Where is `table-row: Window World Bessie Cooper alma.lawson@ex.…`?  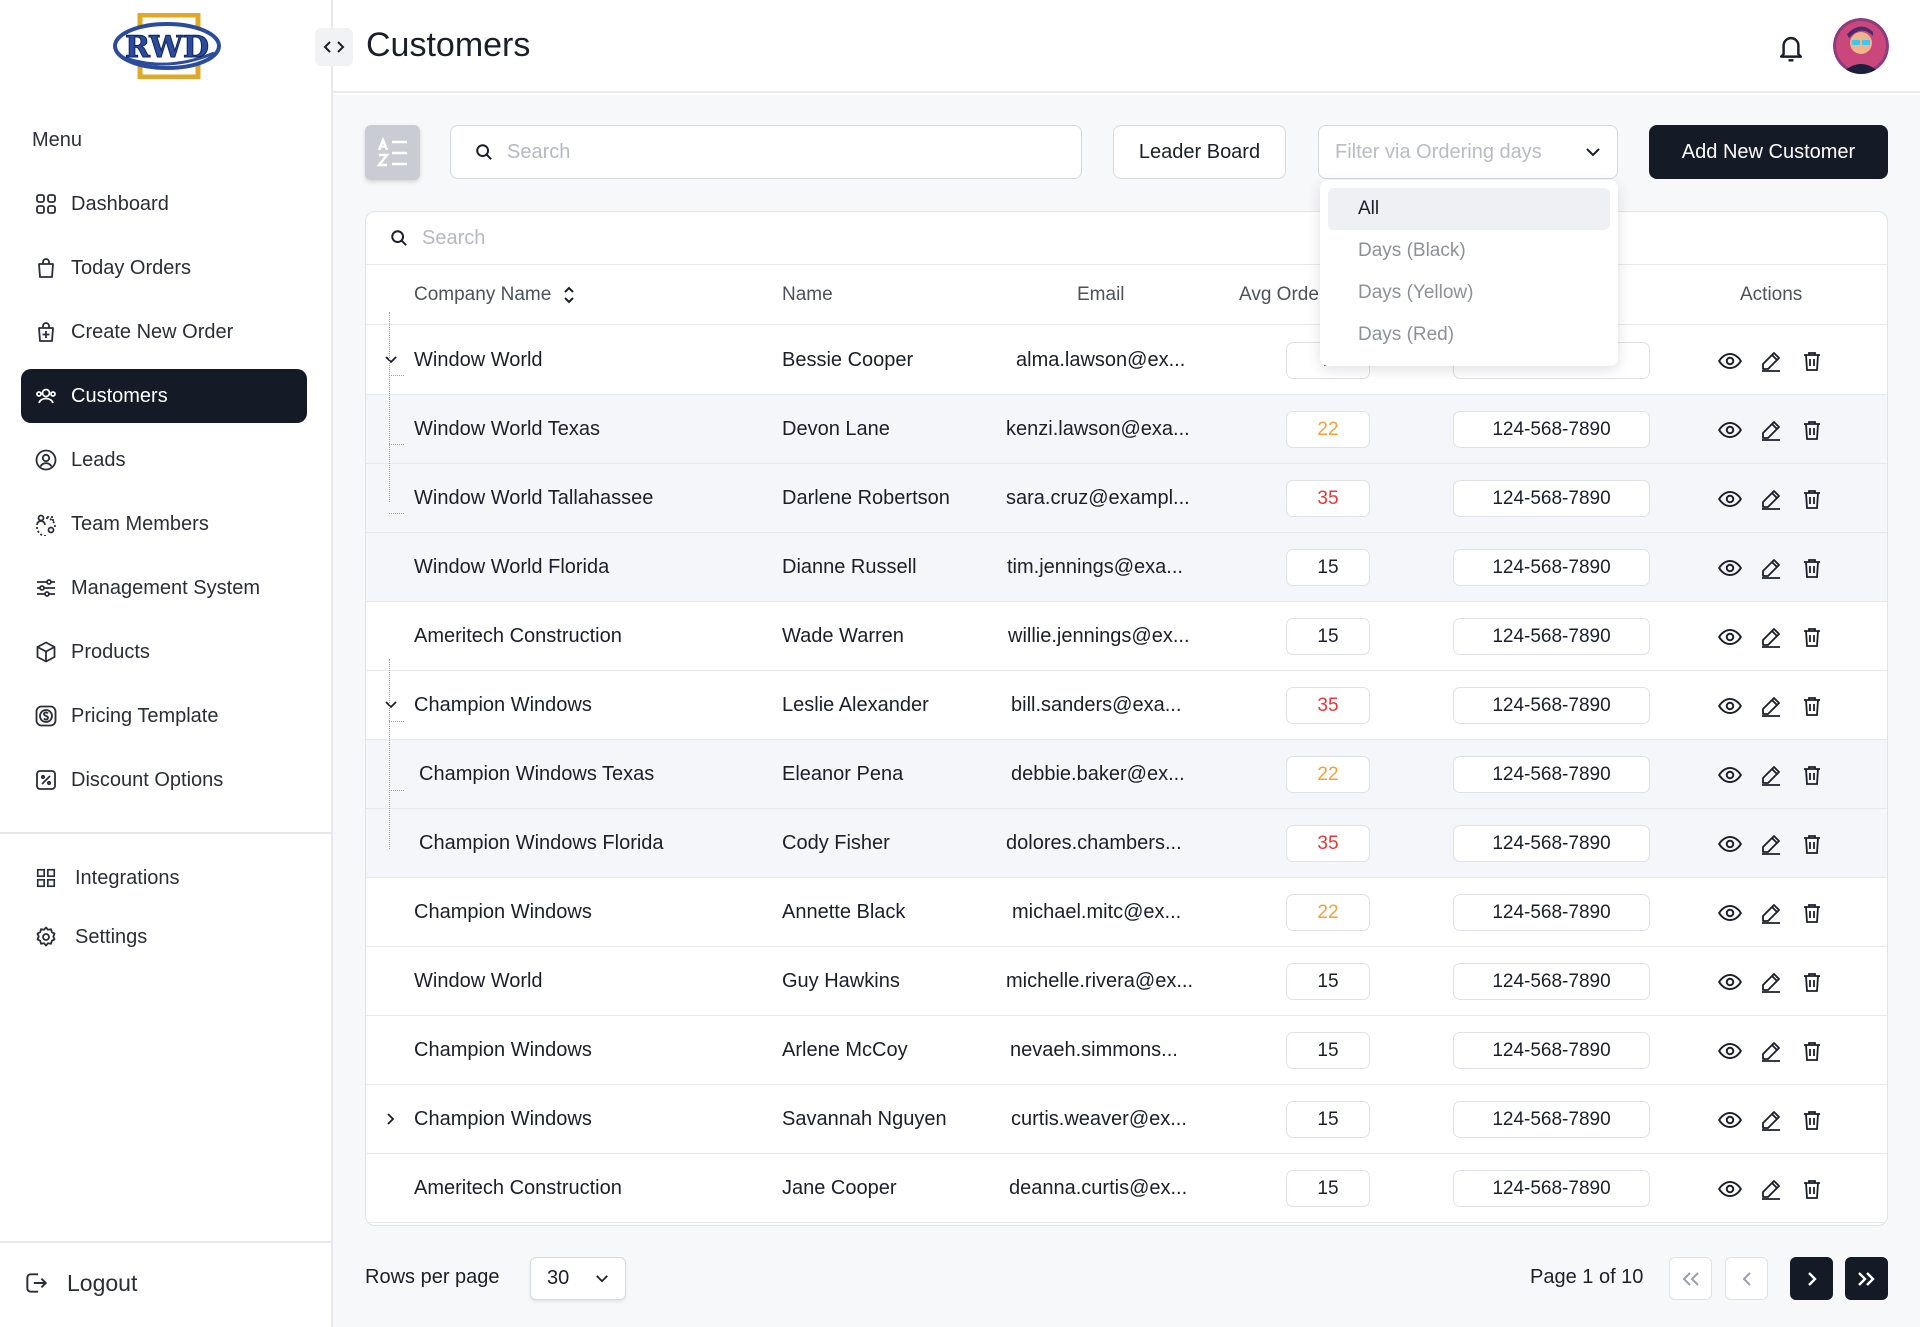 table-row: Window World Bessie Cooper alma.lawson@ex.… is located at coordinates (1126, 360).